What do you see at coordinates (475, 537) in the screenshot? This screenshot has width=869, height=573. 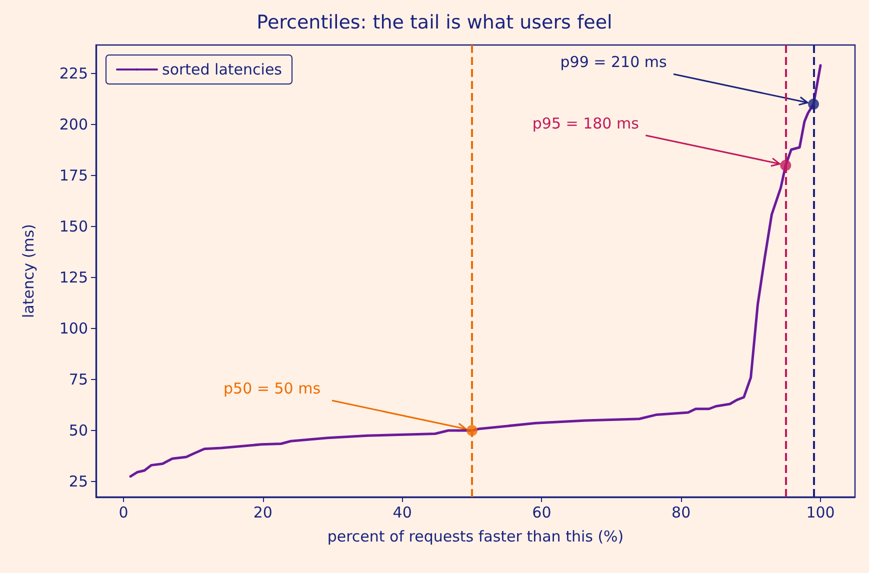 I see `x-axis-title: percent of requests faster than this (%)` at bounding box center [475, 537].